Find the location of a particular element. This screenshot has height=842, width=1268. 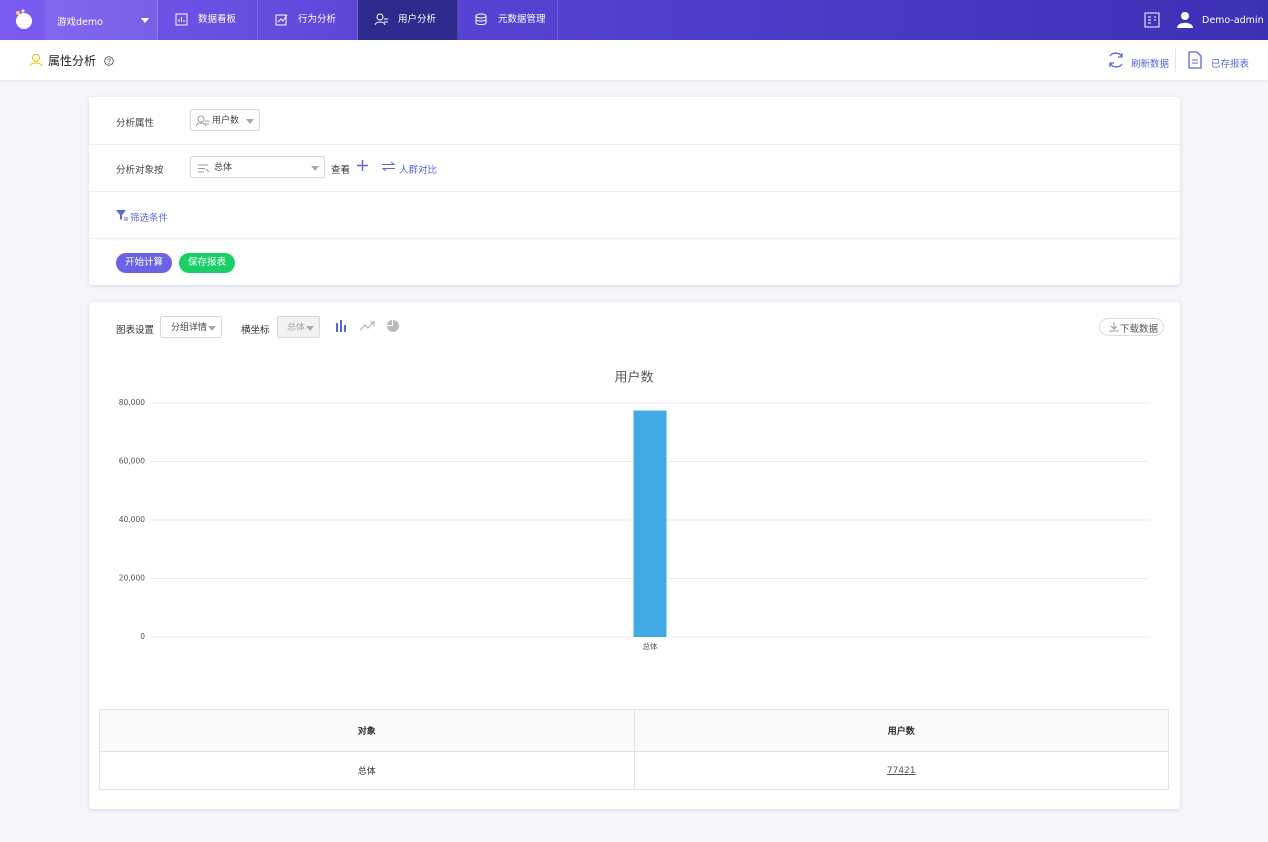

table: 对象 用户数 总体 77421 is located at coordinates (634, 749).